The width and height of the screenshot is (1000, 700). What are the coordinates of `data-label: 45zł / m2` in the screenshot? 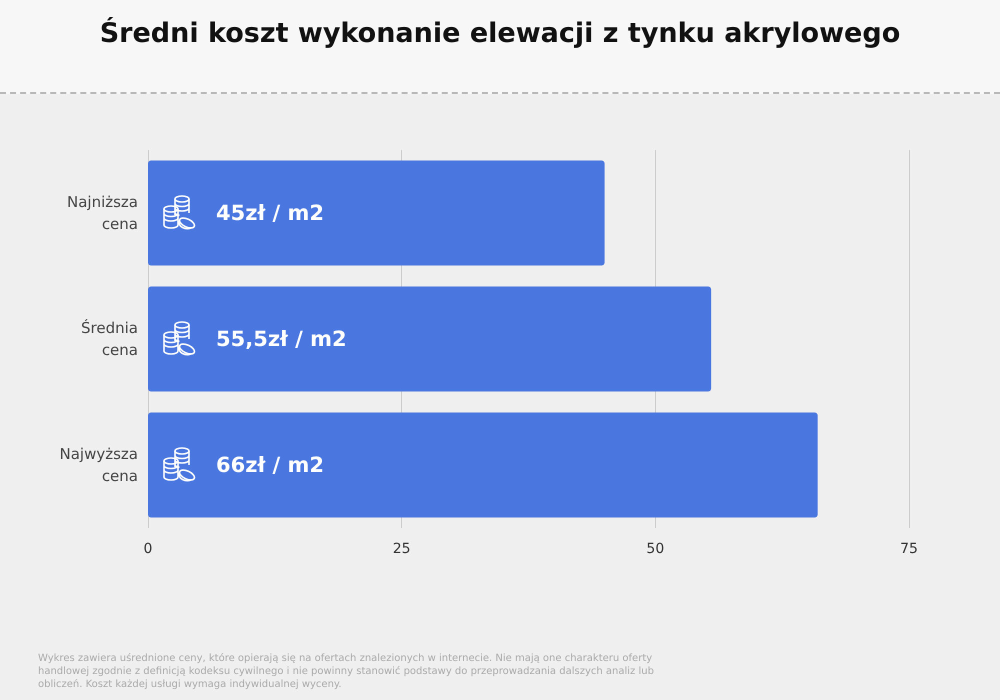 It's located at (270, 213).